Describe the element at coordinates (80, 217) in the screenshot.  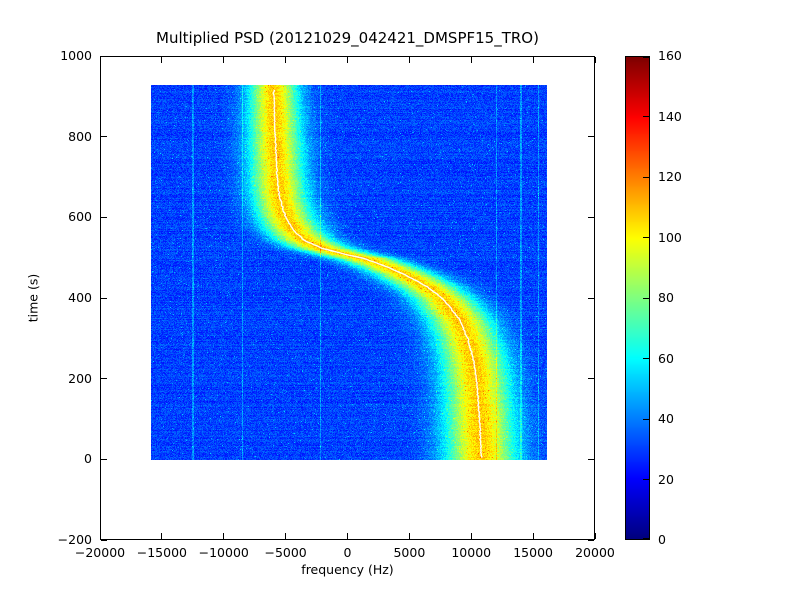
I see `y-tick-label: 600` at that location.